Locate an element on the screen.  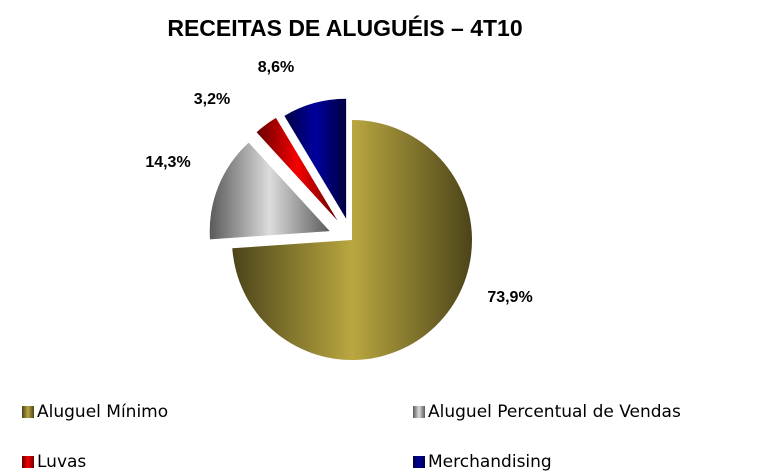
data-label: 8,6% is located at coordinates (276, 67).